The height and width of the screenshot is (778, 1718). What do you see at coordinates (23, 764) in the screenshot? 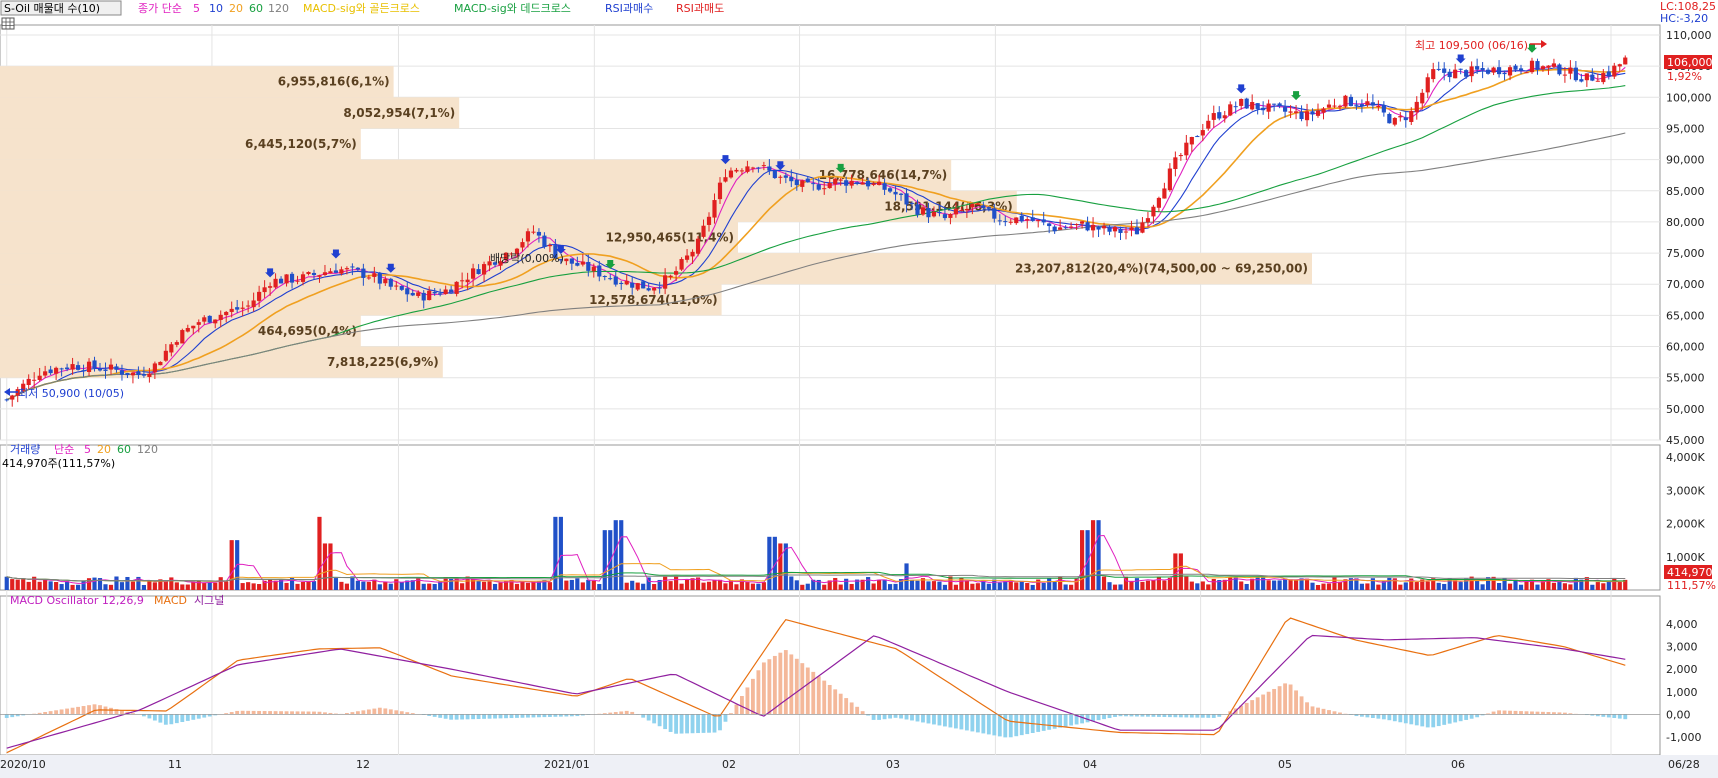
I see `time-tick-label: 2020/10` at bounding box center [23, 764].